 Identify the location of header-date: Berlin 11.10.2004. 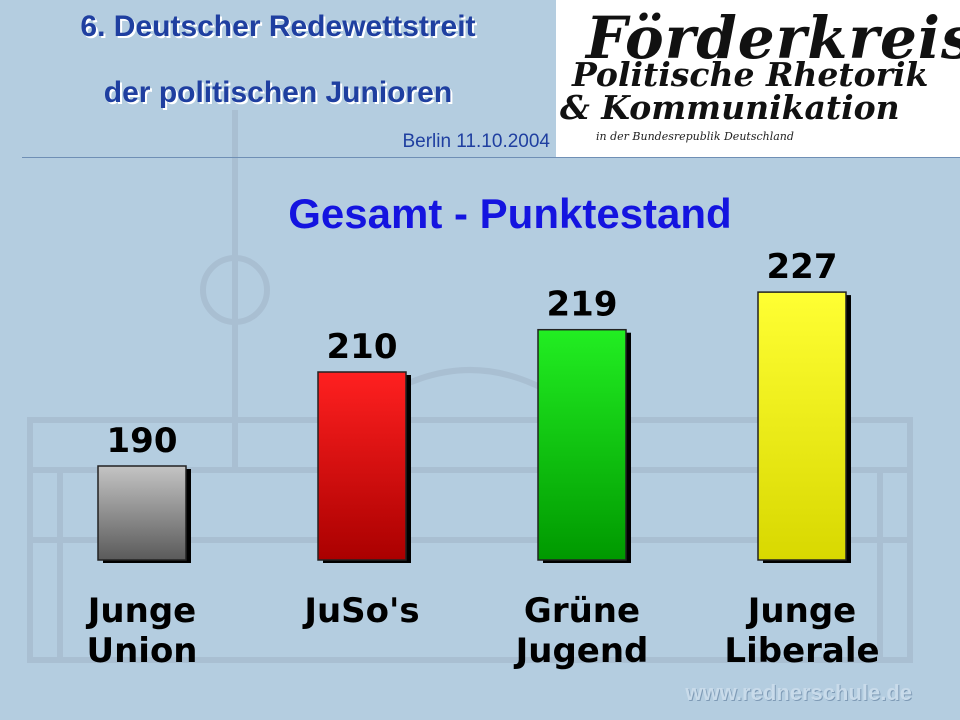
(476, 141).